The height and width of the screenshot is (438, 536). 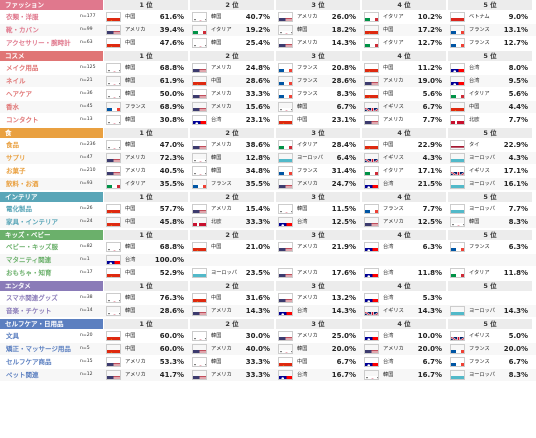 I want to click on percentage-value: 6.7%, so click(x=518, y=362).